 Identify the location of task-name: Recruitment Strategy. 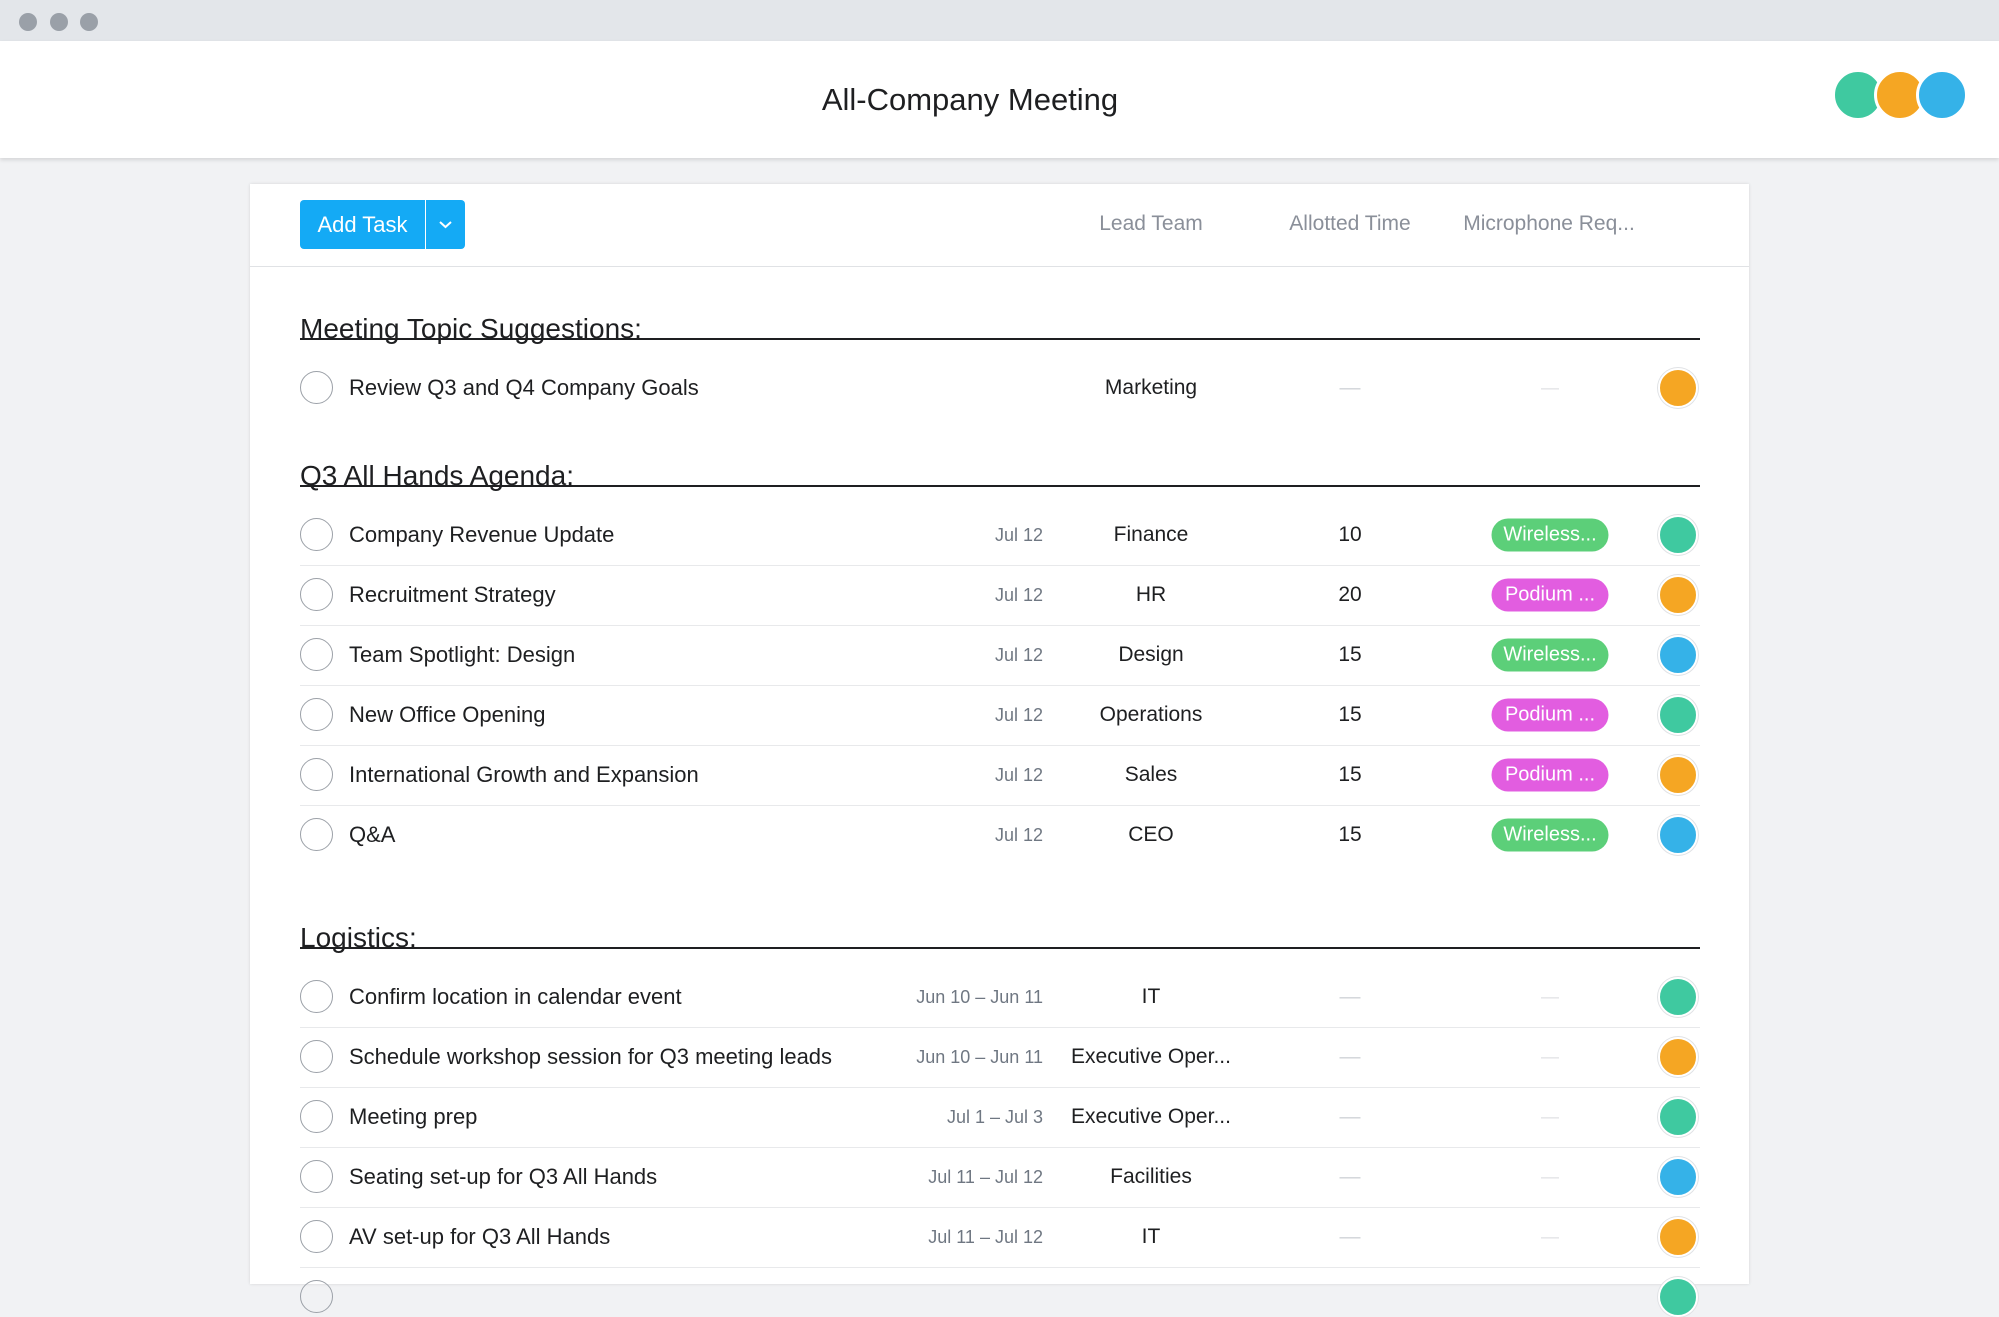
(452, 594).